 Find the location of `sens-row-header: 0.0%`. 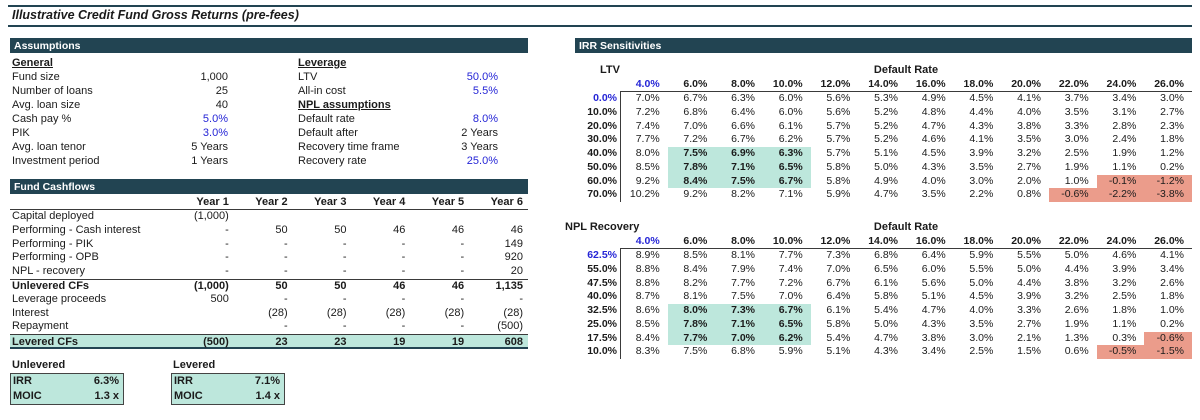

sens-row-header: 0.0% is located at coordinates (605, 98).